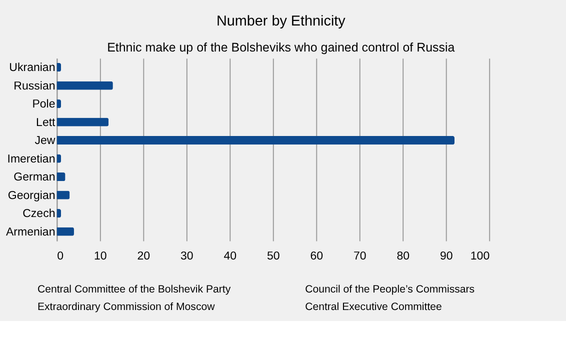 The height and width of the screenshot is (354, 566). Describe the element at coordinates (281, 47) in the screenshot. I see `chart-subtitle: Ethnic make up of the Bolsheviks who gained control of Russia` at that location.